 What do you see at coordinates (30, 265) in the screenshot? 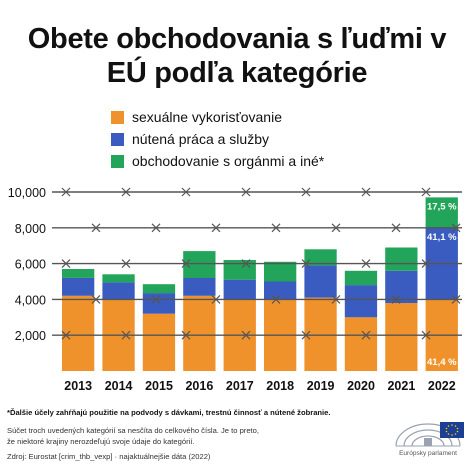
I see `y-tick-label-6000: 6,000` at bounding box center [30, 265].